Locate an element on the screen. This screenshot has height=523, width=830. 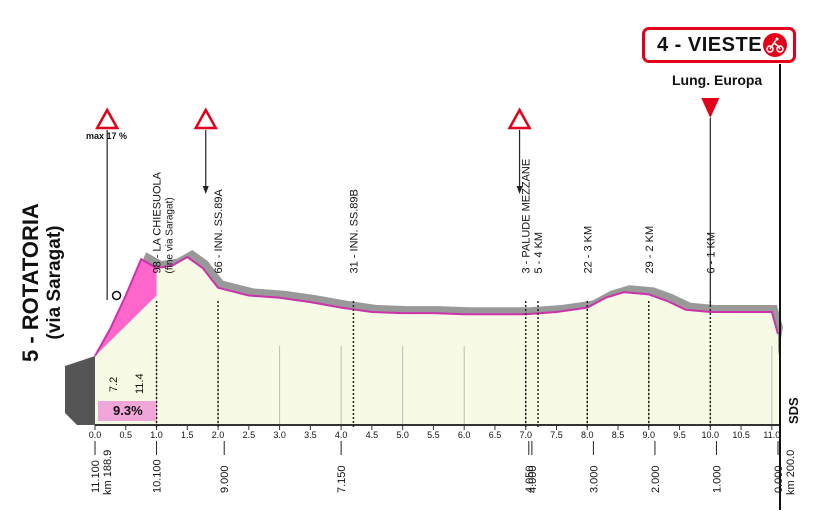
km-tick-label: 2.0 is located at coordinates (218, 435).